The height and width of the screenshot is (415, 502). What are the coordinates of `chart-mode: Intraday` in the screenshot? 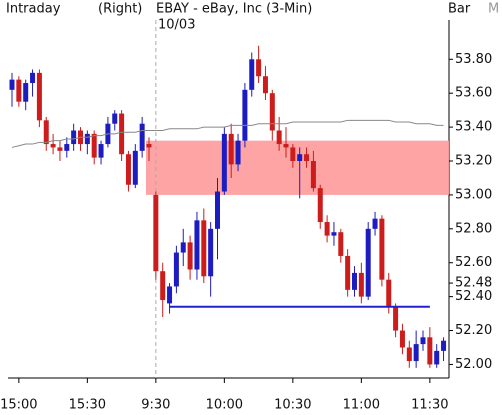 It's located at (33, 9).